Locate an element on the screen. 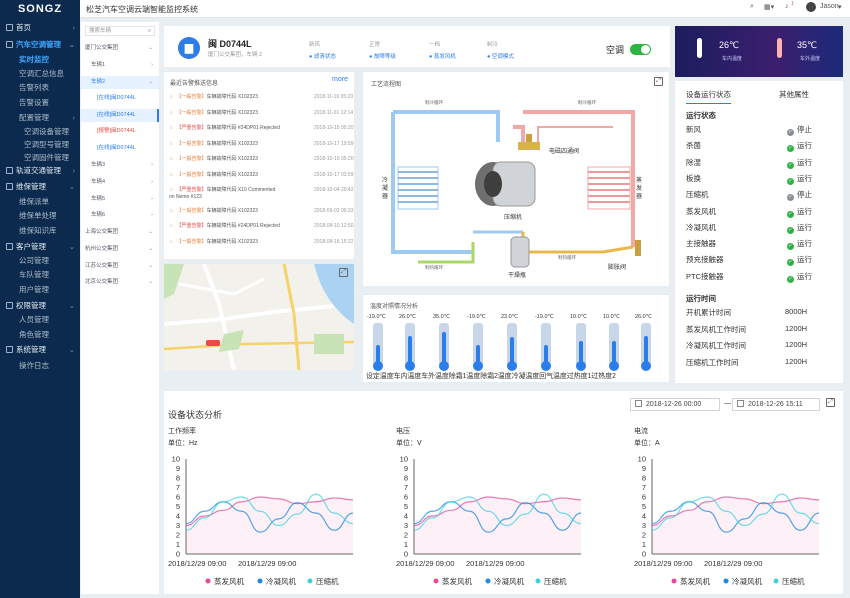  y-tick-label: 3 is located at coordinates (406, 525).